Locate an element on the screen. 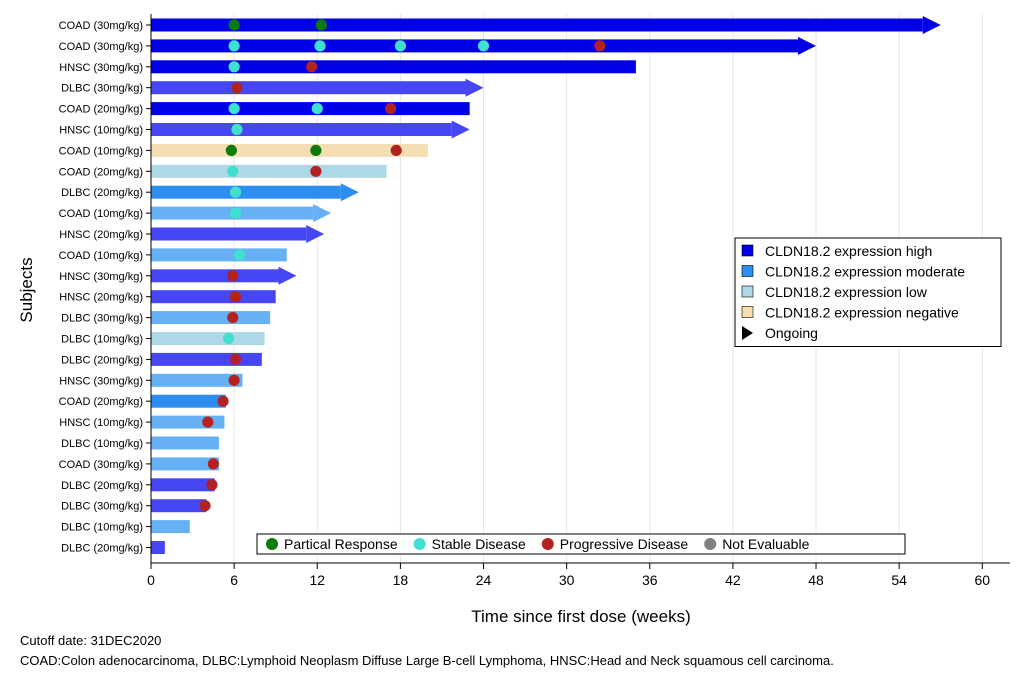 This screenshot has width=1024, height=683. x-tick-label-5: 30 is located at coordinates (567, 580).